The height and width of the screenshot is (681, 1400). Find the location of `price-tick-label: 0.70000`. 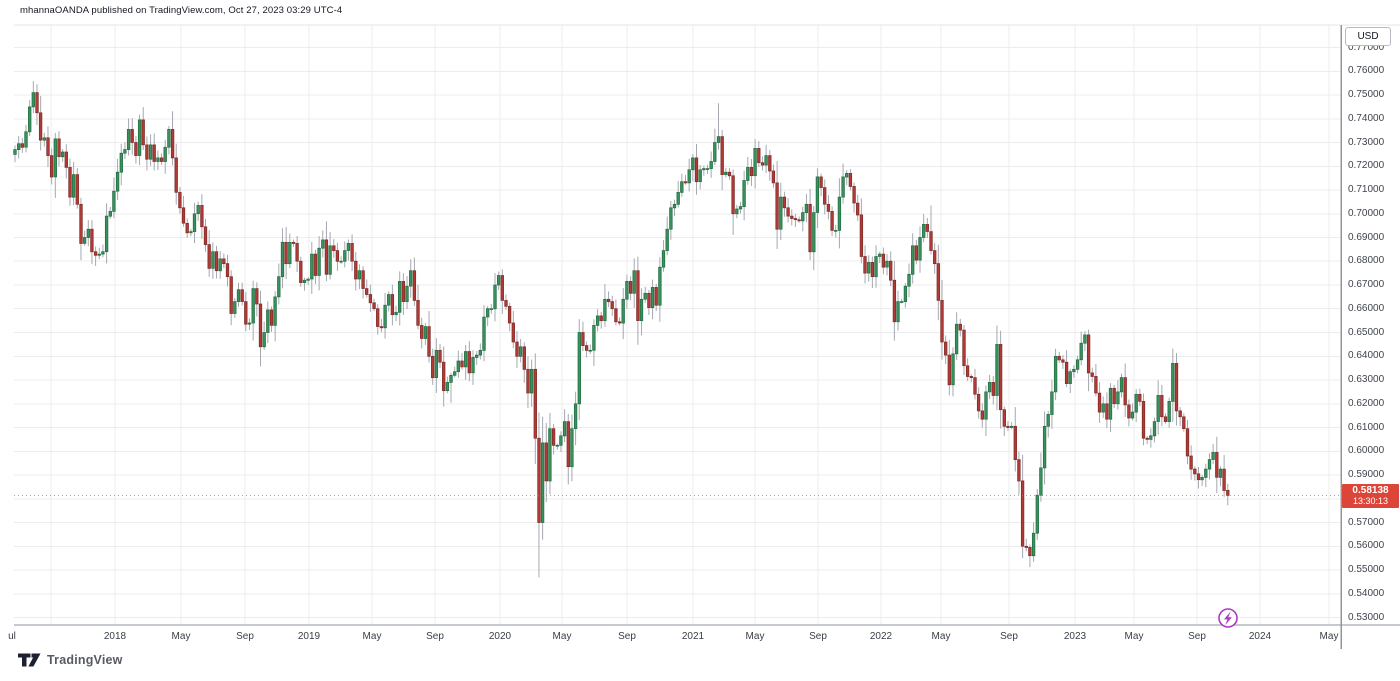

price-tick-label: 0.70000 is located at coordinates (1366, 213).